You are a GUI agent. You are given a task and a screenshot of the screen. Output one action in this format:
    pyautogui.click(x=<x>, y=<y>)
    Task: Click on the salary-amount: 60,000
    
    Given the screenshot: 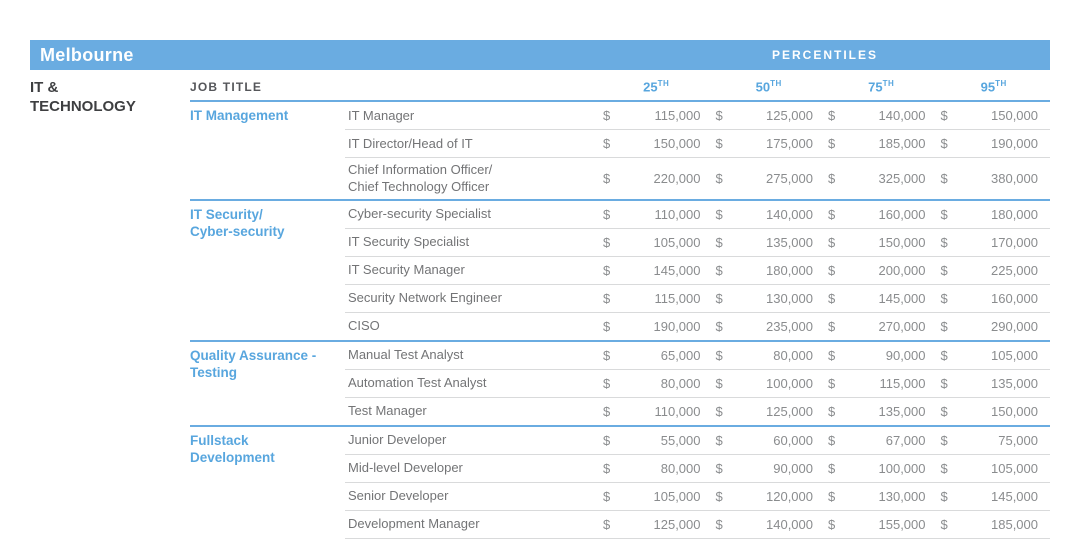 What is the action you would take?
    pyautogui.click(x=793, y=440)
    